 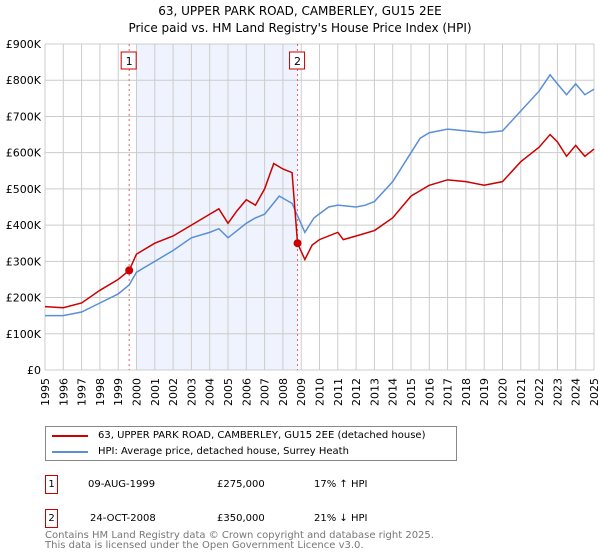 I want to click on y-tick-label: £700K, so click(x=24, y=116).